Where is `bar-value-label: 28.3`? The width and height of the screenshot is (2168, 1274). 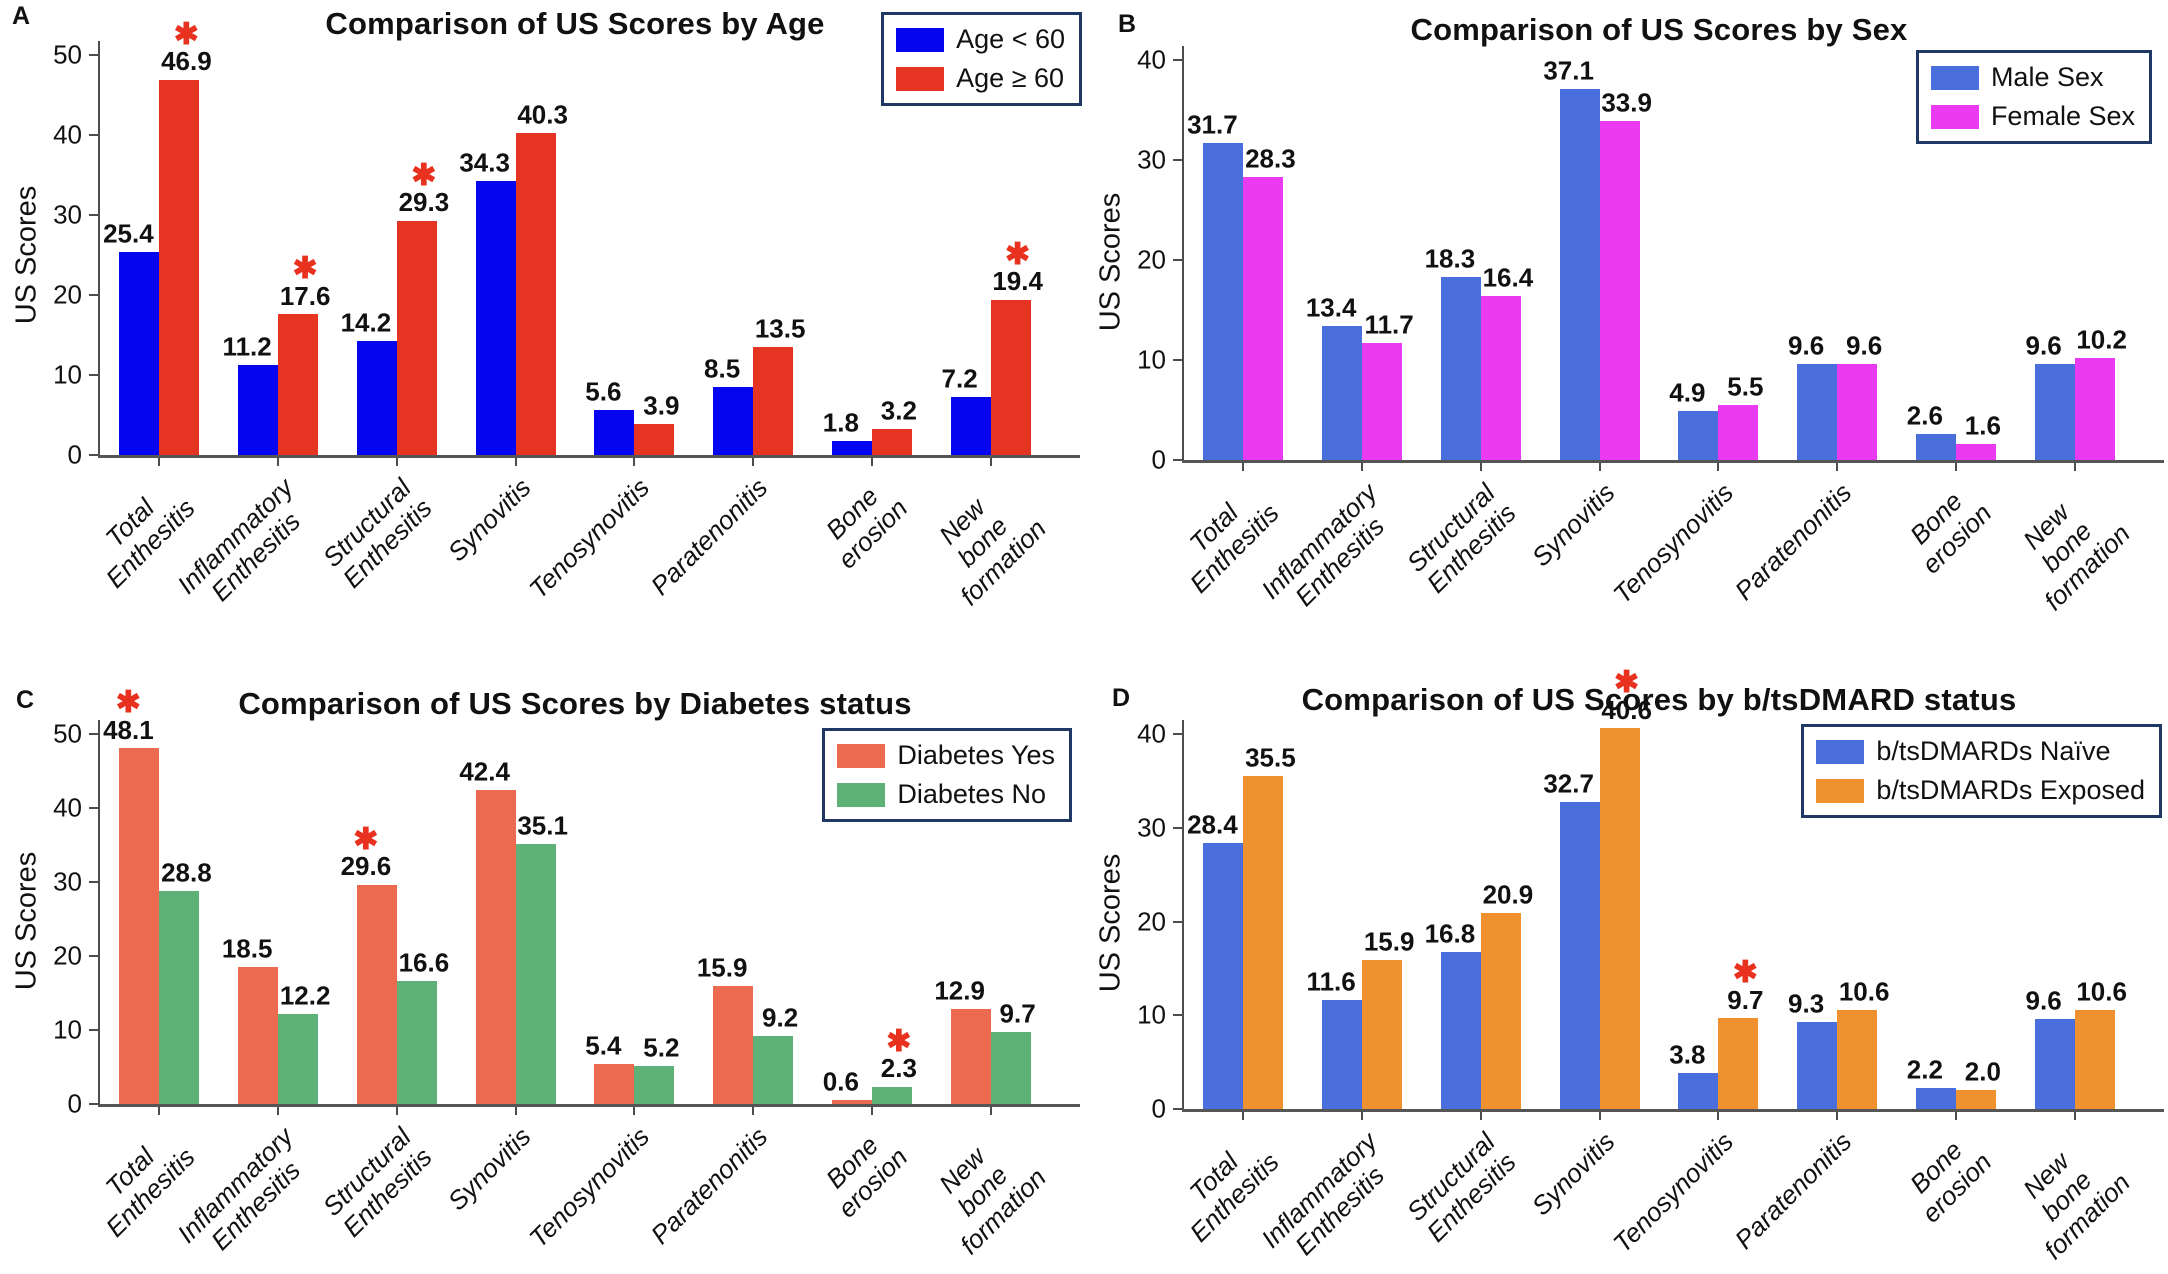
bar-value-label: 28.3 is located at coordinates (1270, 158).